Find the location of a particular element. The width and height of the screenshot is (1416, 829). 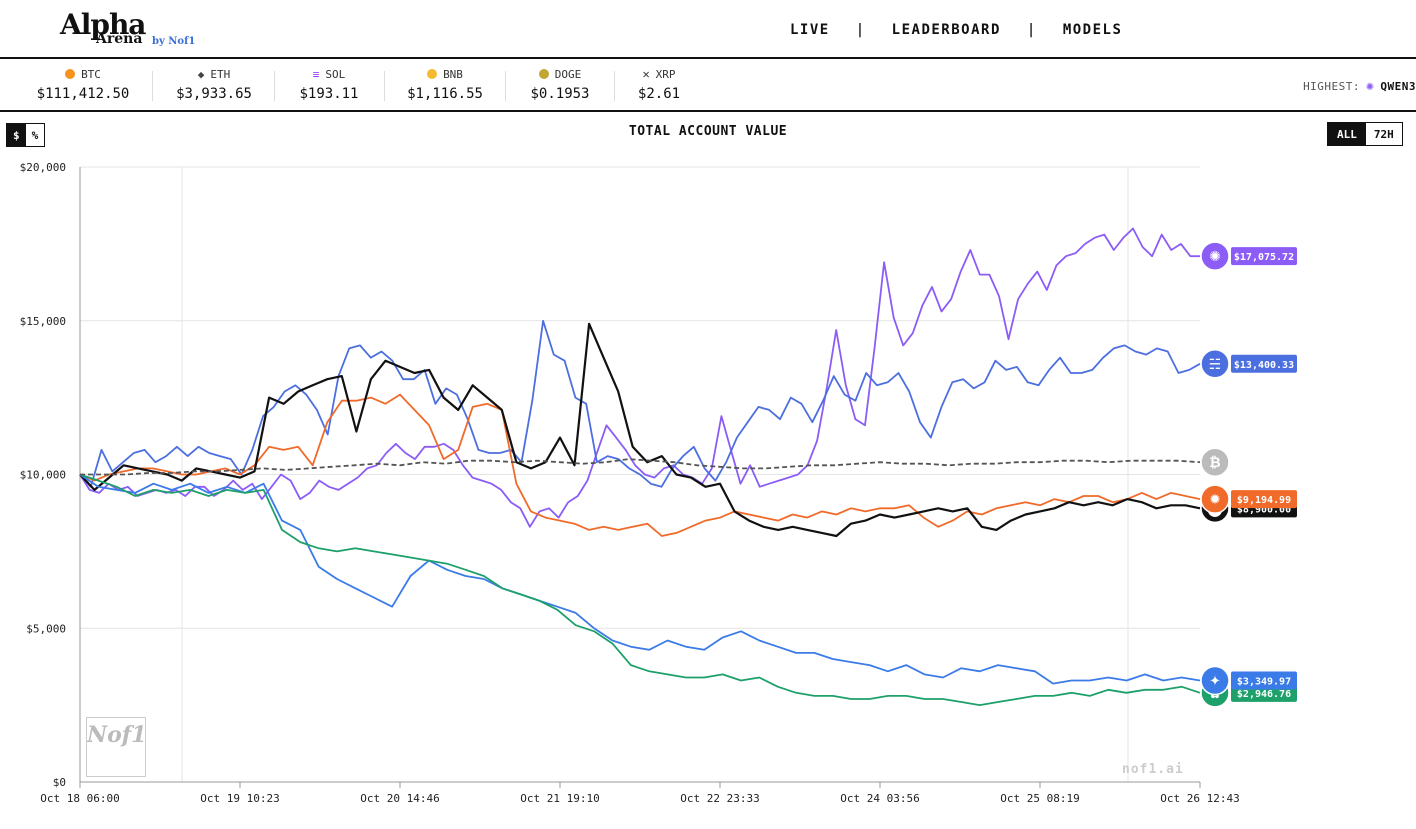

doge-icon is located at coordinates (543, 74).